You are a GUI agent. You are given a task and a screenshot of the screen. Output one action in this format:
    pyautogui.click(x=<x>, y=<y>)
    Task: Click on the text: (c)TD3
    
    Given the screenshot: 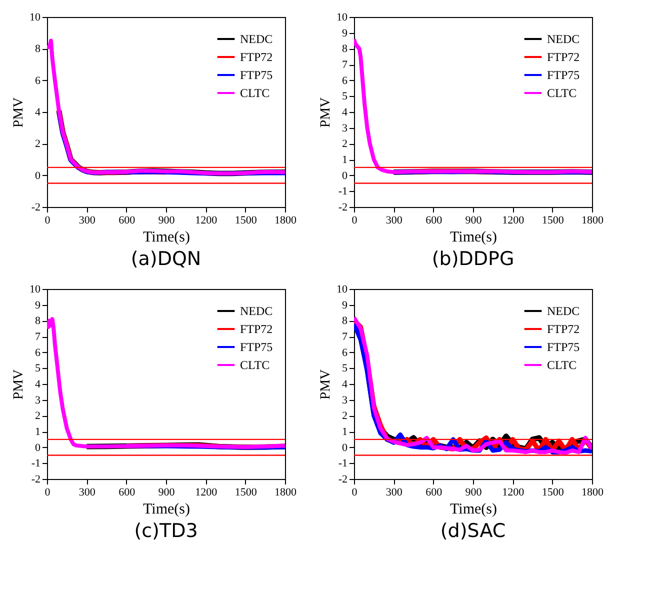 What is the action you would take?
    pyautogui.click(x=166, y=531)
    